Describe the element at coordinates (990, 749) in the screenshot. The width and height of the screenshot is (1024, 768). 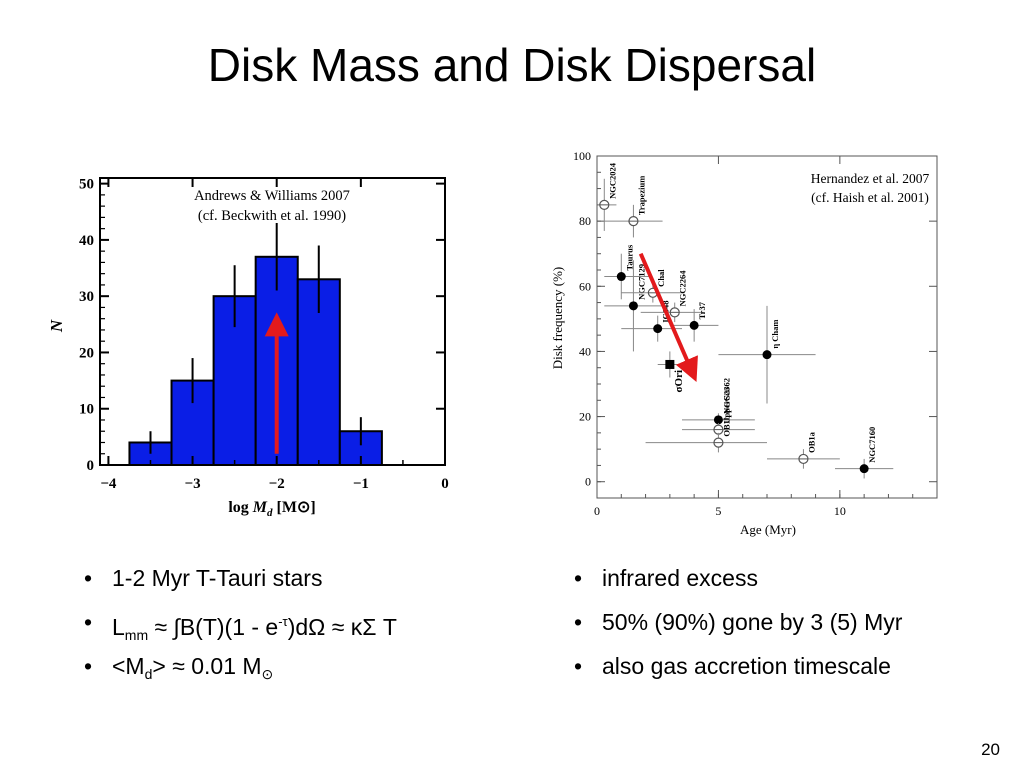
I see `page-number: 20` at that location.